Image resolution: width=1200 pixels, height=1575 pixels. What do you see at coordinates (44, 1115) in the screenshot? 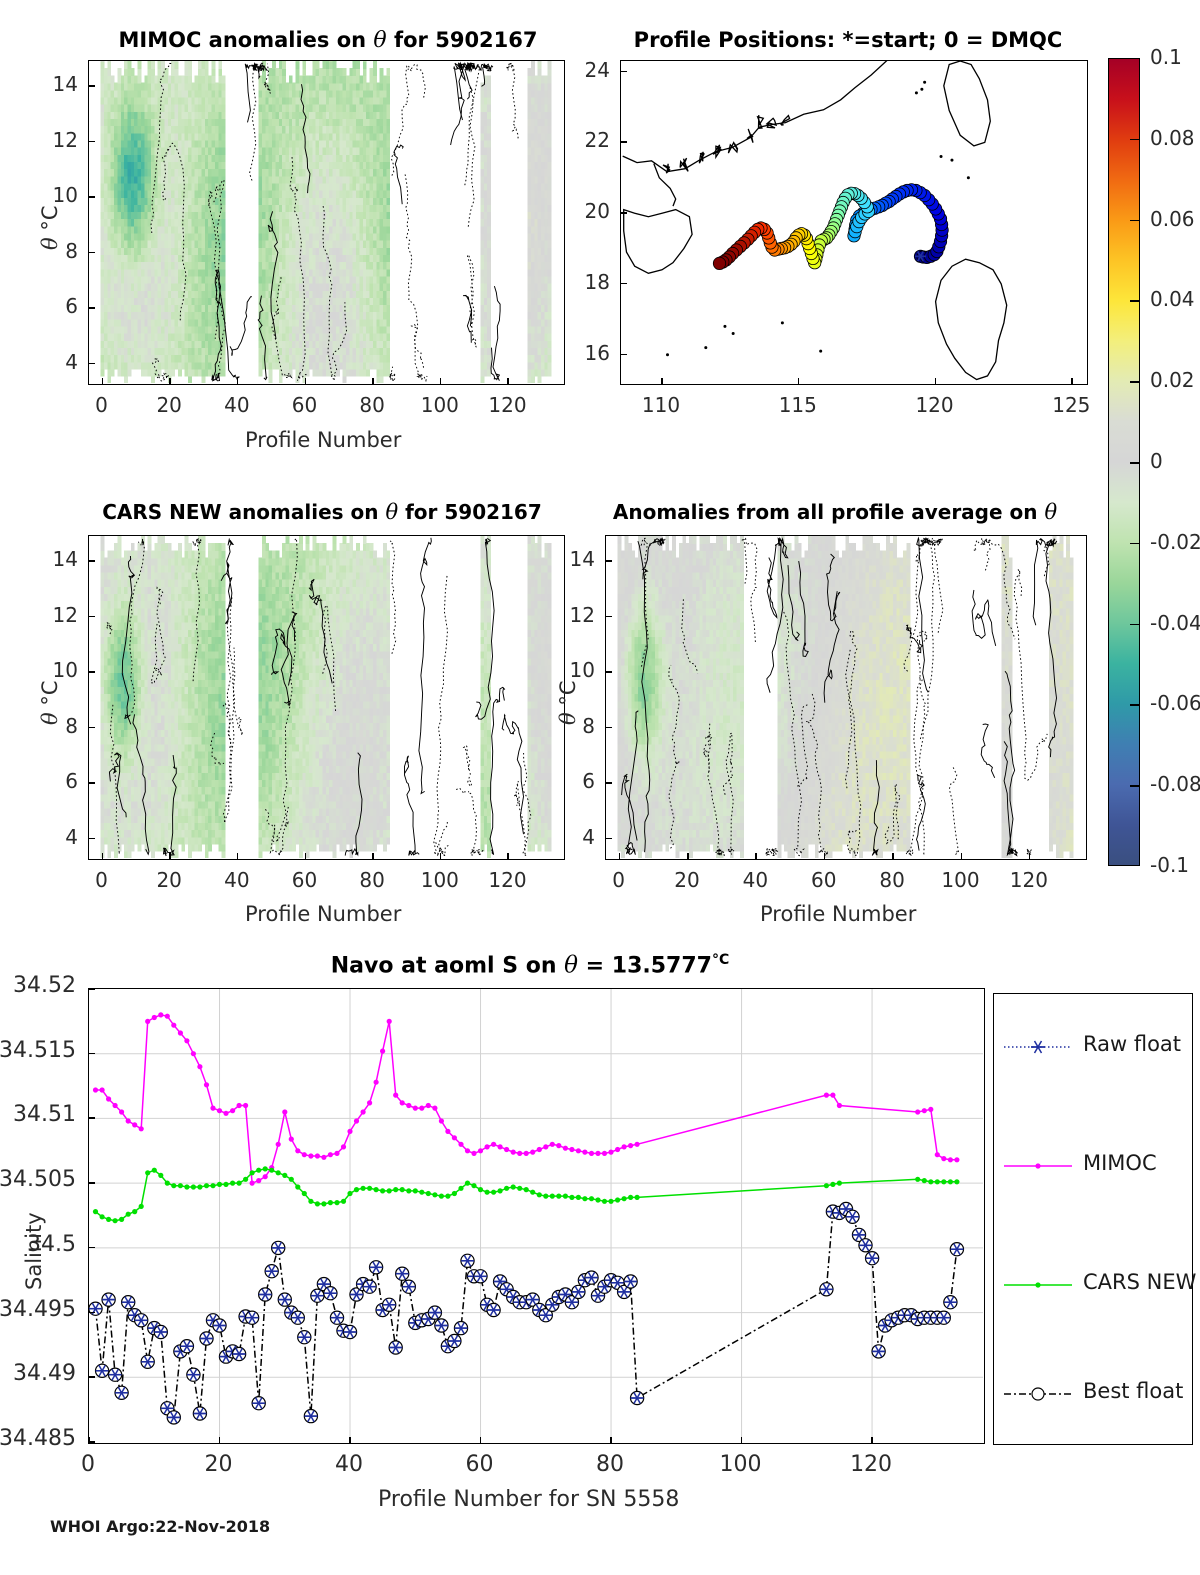
I see `series-ytick-34.51: 34.51` at bounding box center [44, 1115].